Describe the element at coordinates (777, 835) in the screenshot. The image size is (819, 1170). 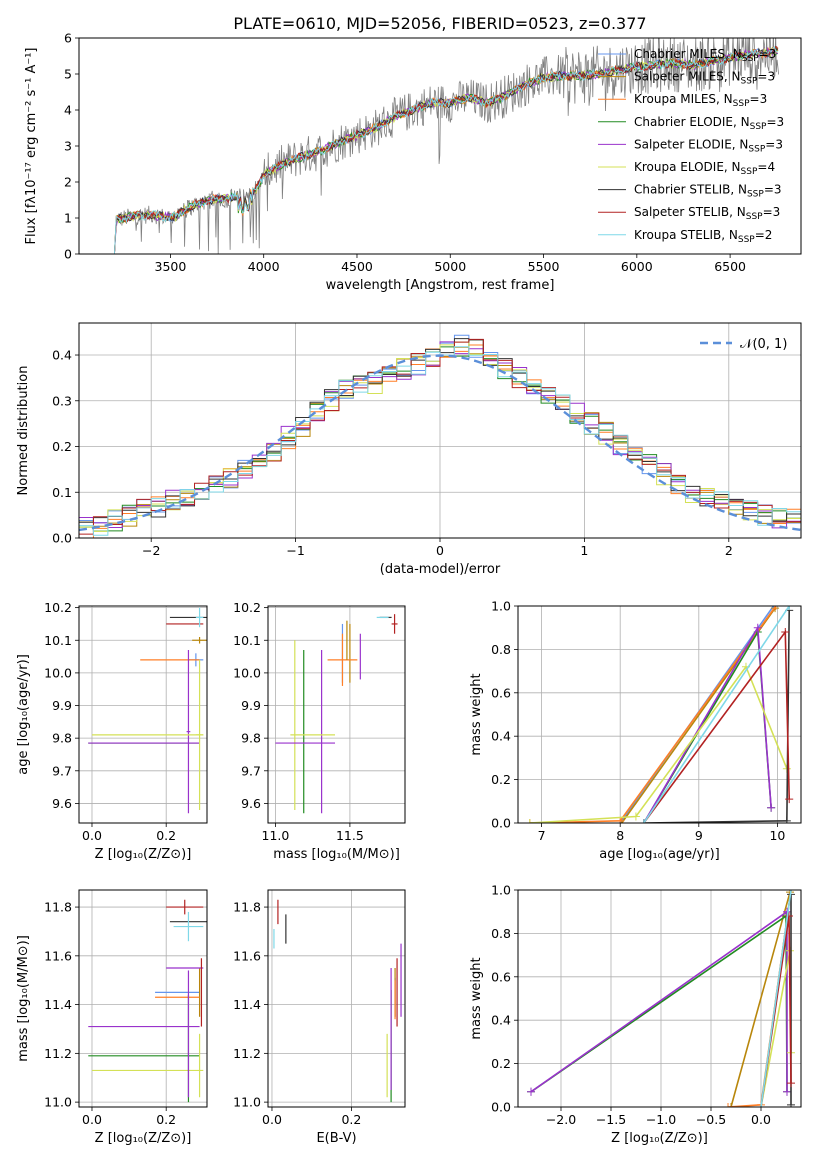
I see `x-tick-label: 10` at that location.